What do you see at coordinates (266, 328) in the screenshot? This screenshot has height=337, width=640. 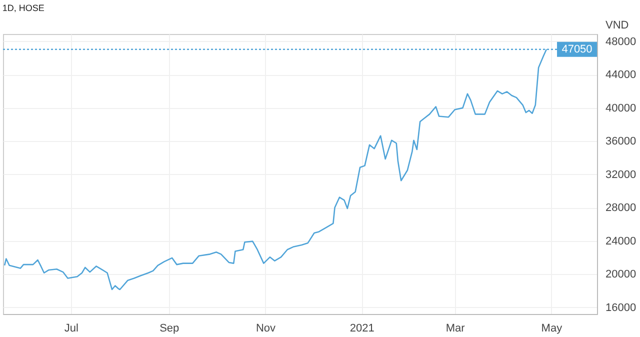 I see `x-tick-label: Nov` at bounding box center [266, 328].